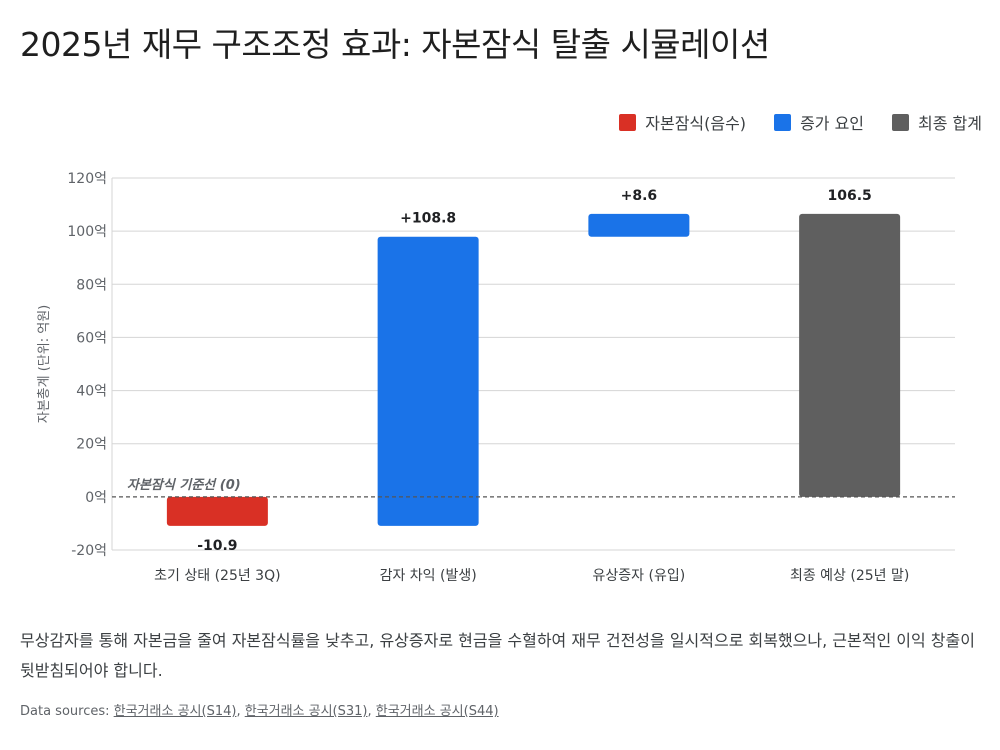  I want to click on x-tick-label: 유상증자 (유입), so click(639, 576).